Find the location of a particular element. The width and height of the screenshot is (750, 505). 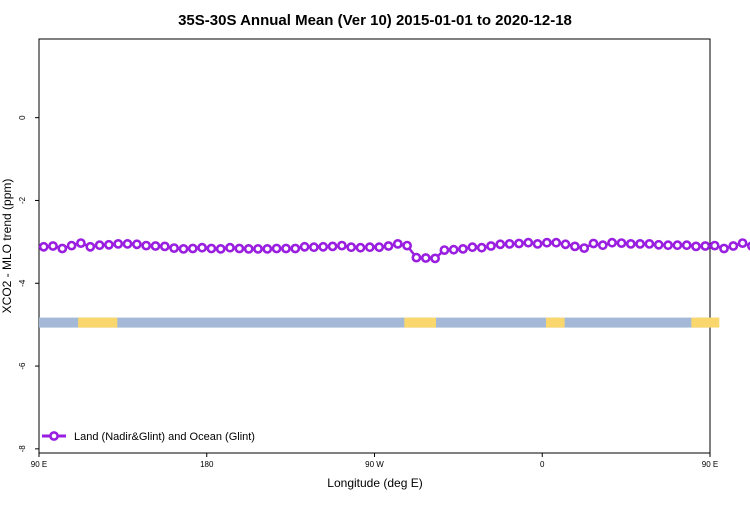

x-tick-label: 0 is located at coordinates (542, 464).